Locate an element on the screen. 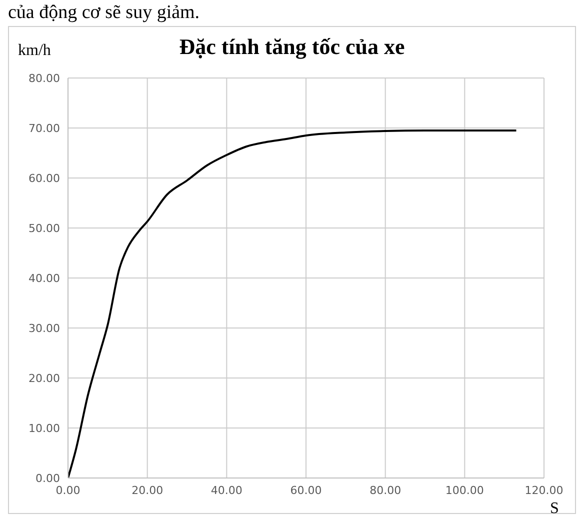 This screenshot has height=520, width=584. x-tick-label: 40.00 is located at coordinates (226, 490).